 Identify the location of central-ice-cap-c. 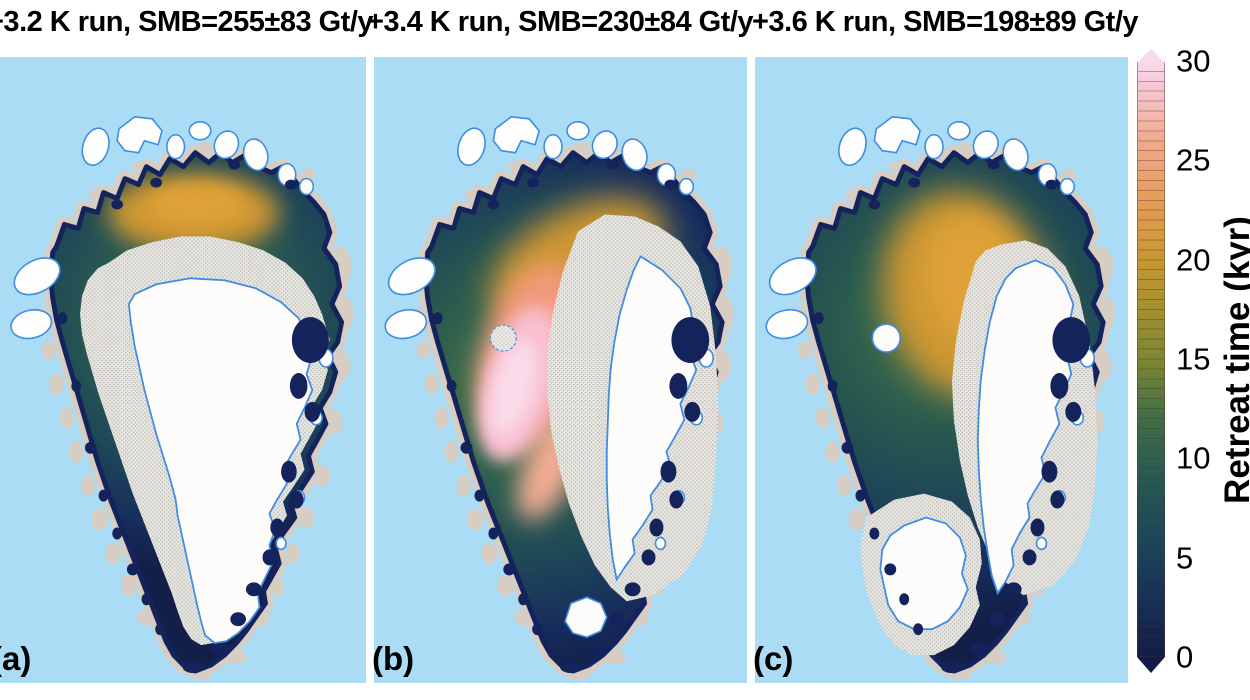
(886, 338).